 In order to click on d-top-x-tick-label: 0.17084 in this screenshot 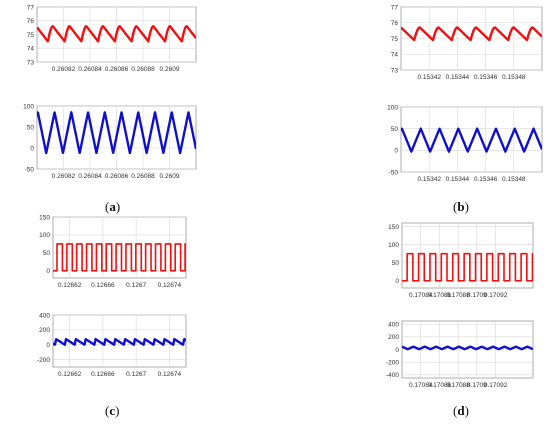, I will do `click(421, 295)`.